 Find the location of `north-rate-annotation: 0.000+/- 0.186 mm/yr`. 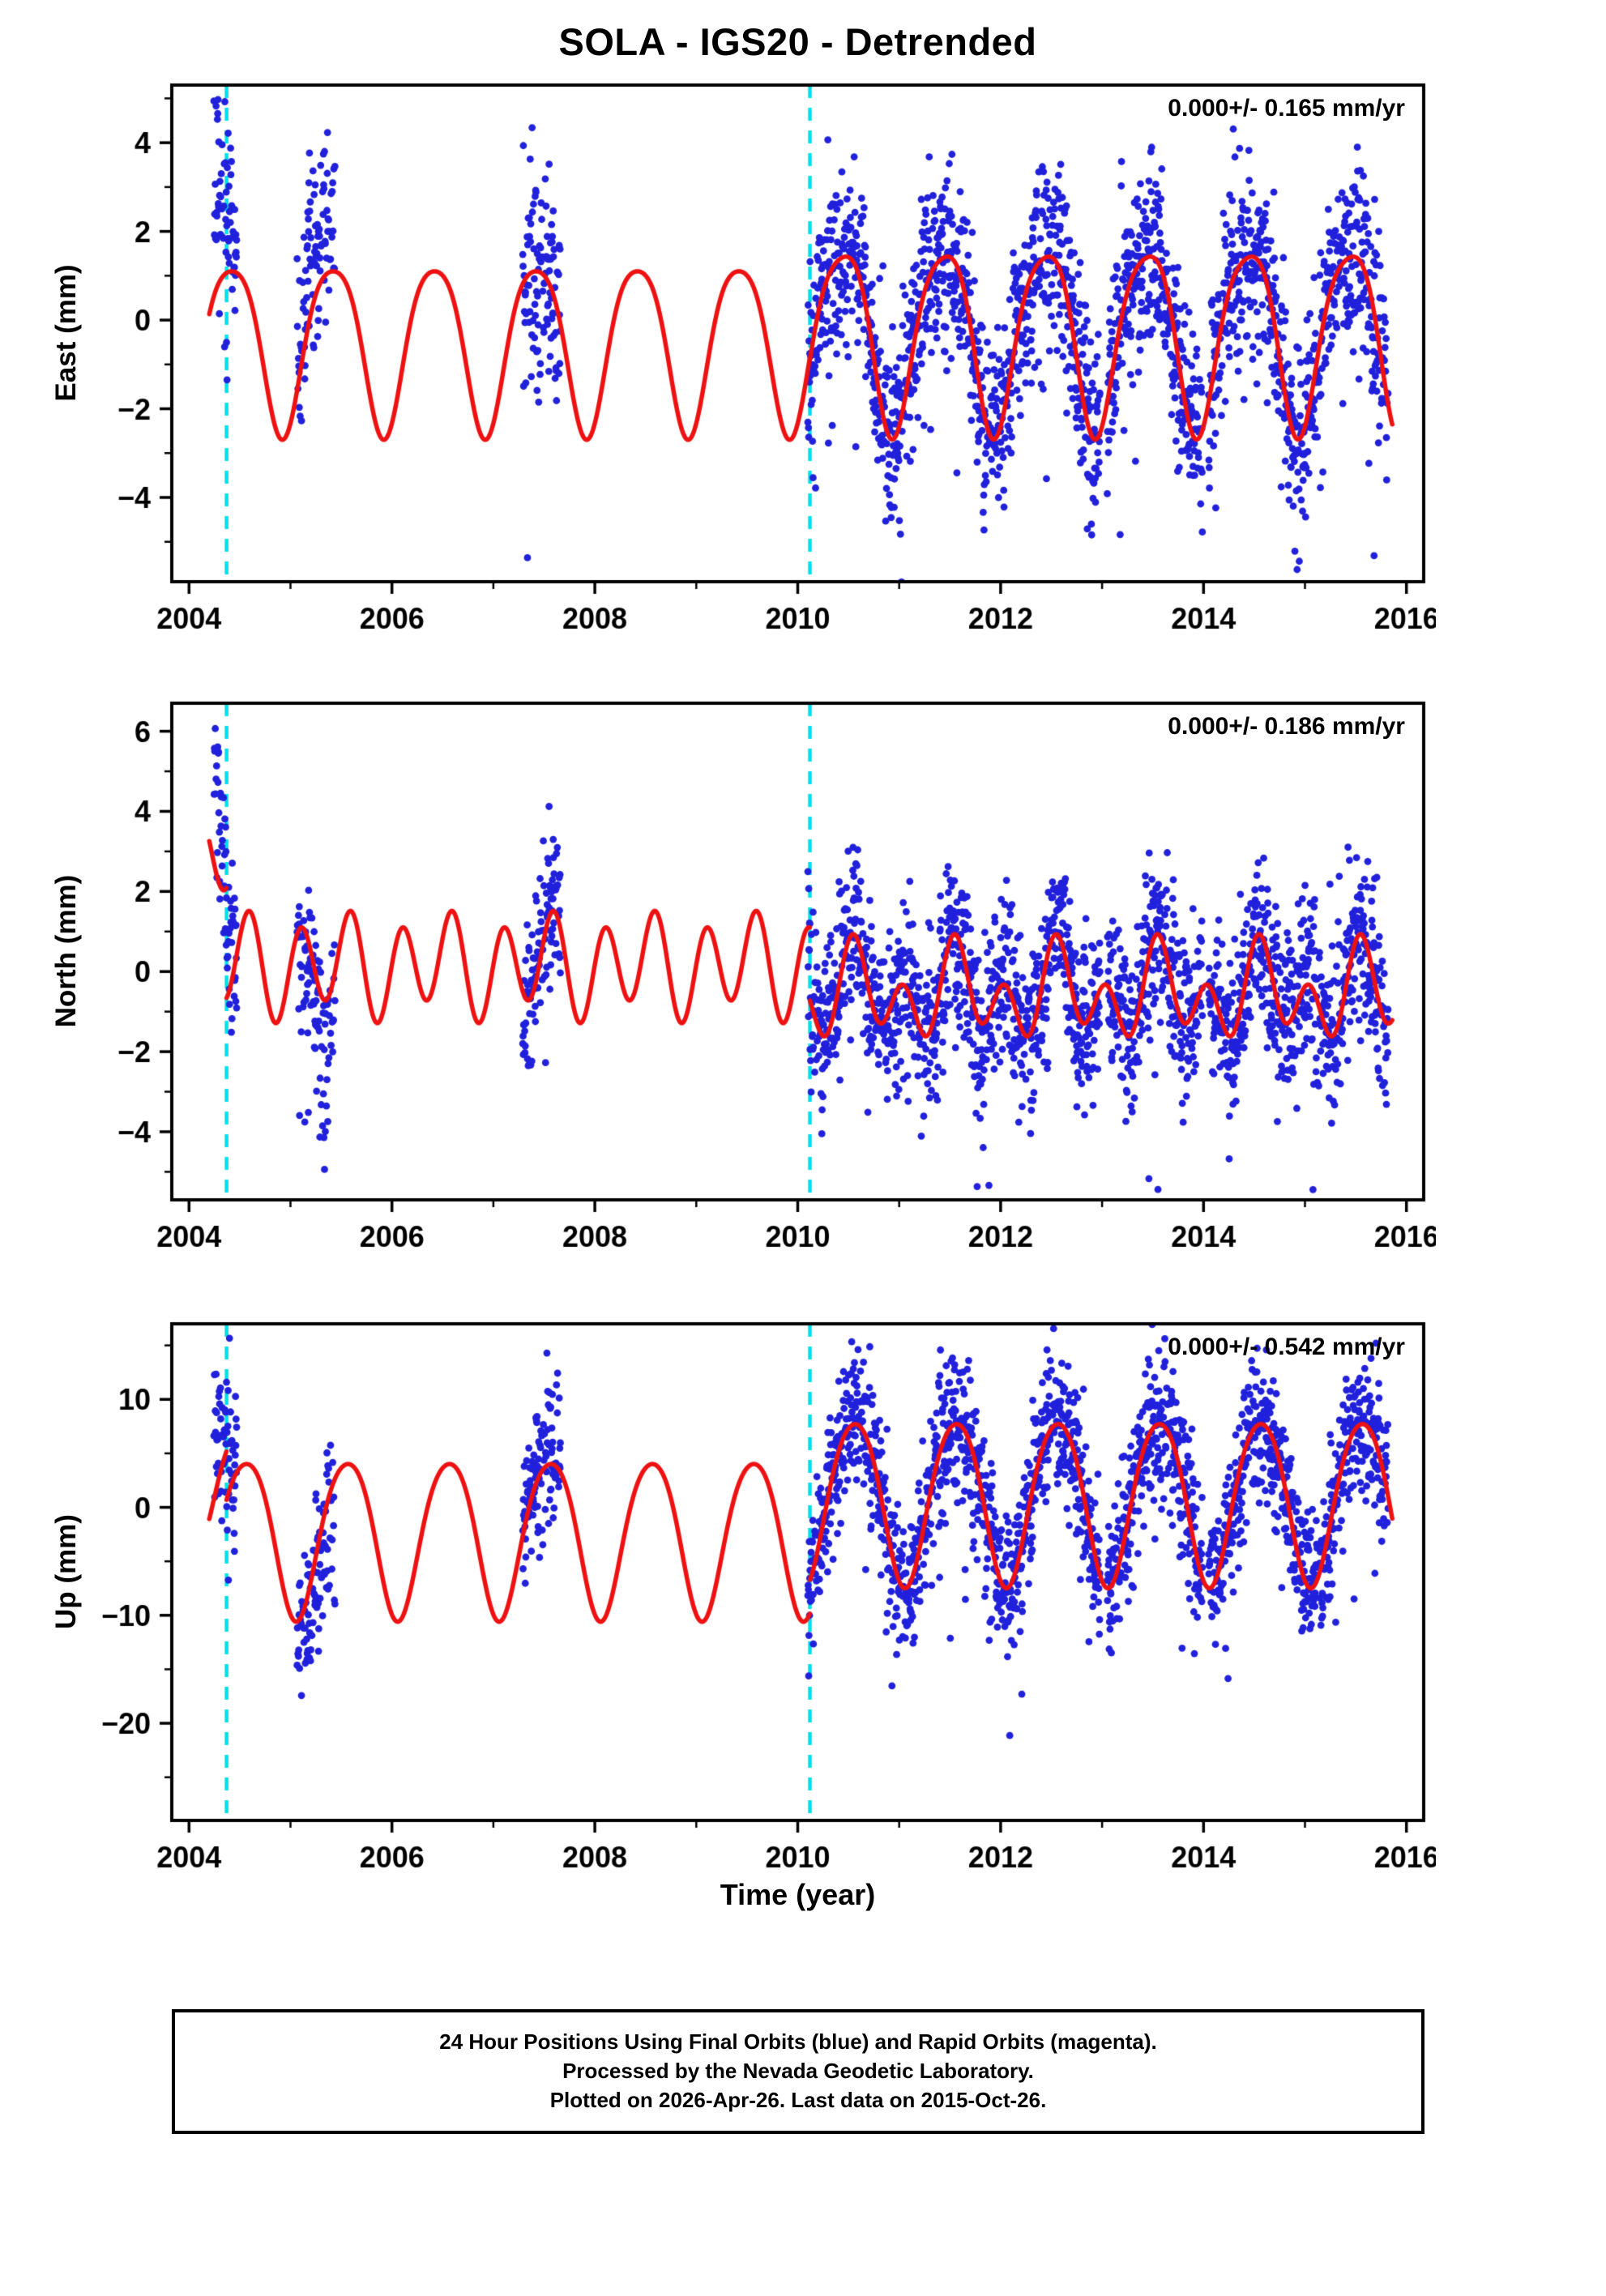

north-rate-annotation: 0.000+/- 0.186 mm/yr is located at coordinates (1286, 726).